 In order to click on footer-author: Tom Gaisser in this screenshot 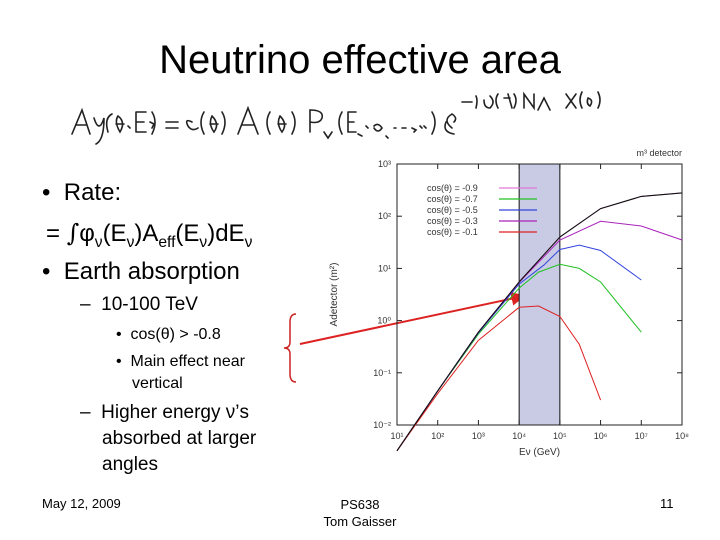, I will do `click(360, 521)`.